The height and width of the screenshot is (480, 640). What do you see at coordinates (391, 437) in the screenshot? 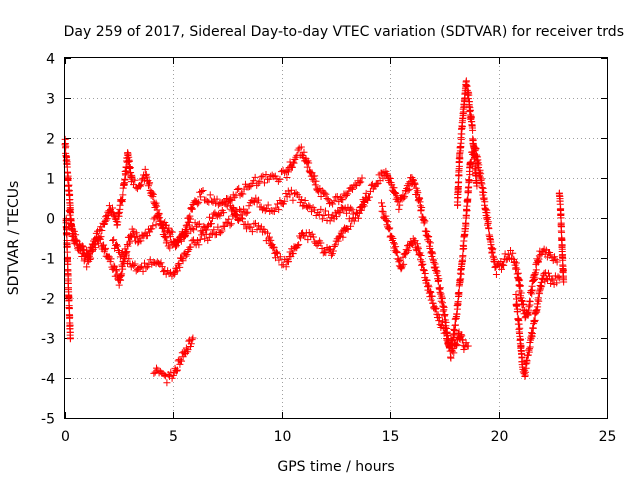
I see `x-tick-label: 15` at bounding box center [391, 437].